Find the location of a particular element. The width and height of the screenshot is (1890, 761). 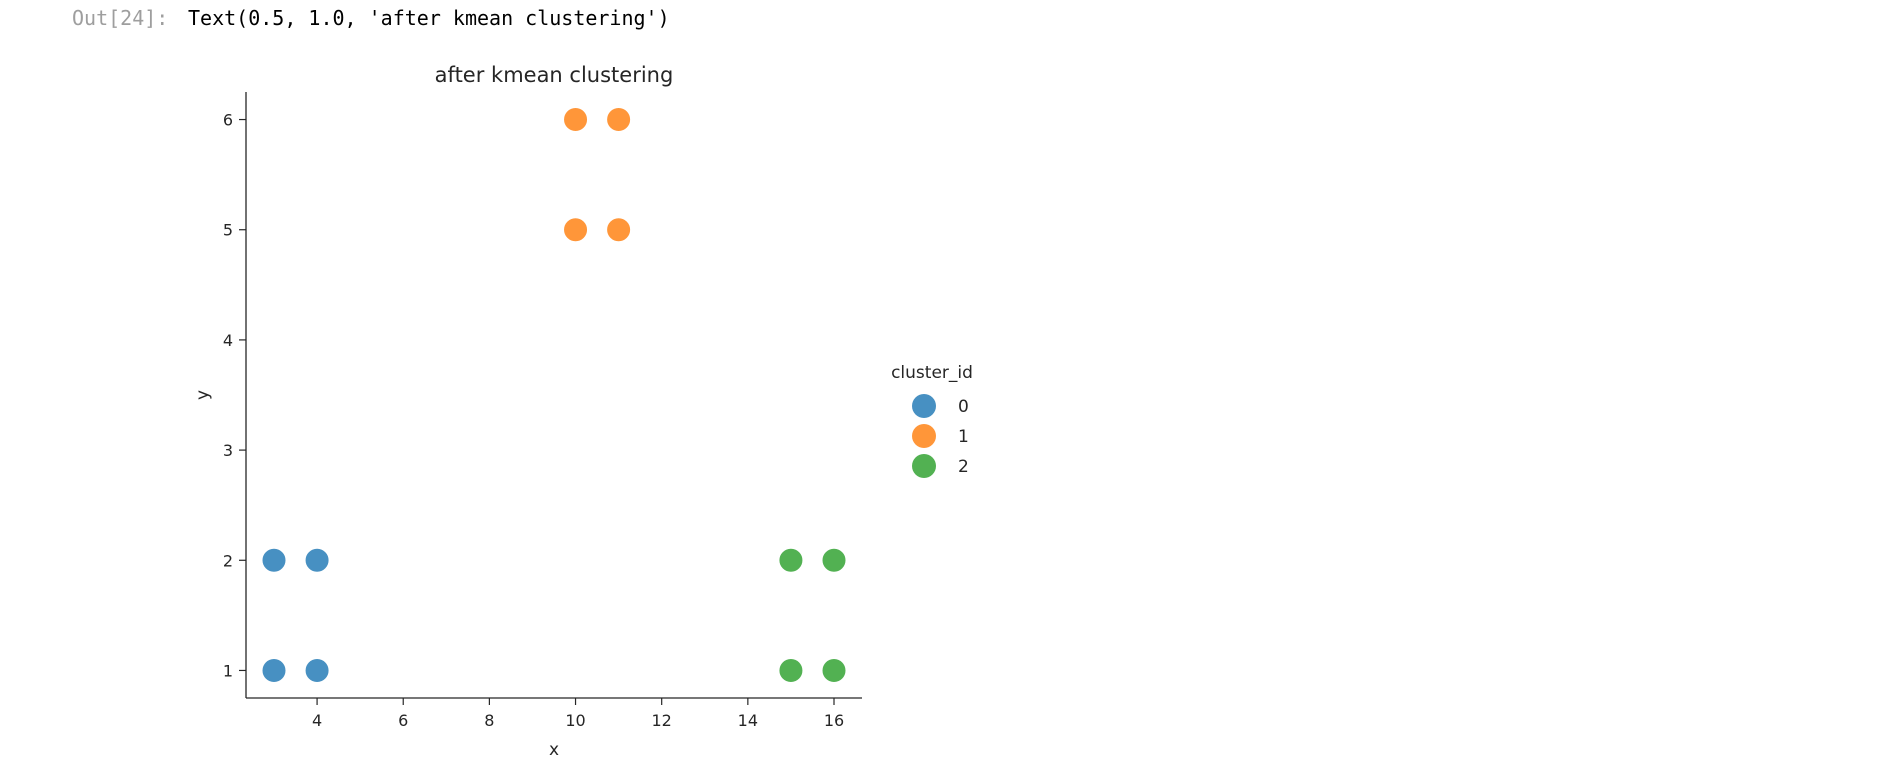

output-prompt: Out[24]: is located at coordinates (120, 18).